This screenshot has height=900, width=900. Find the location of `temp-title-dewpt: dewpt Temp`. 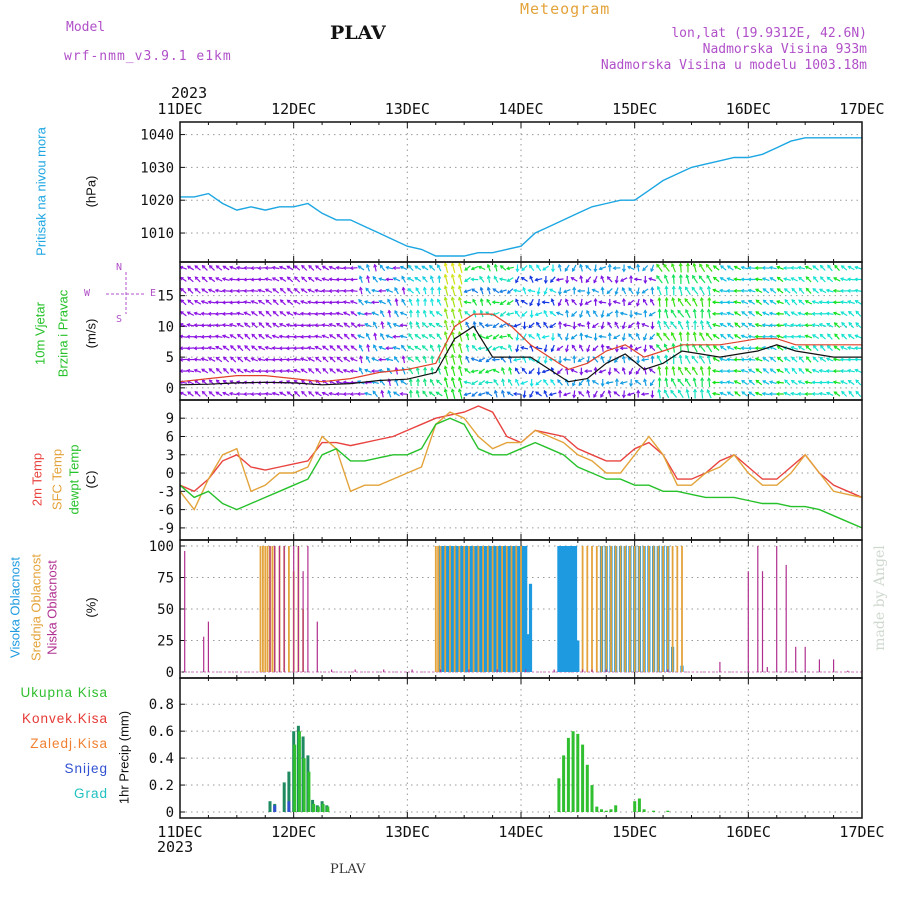

temp-title-dewpt: dewpt Temp is located at coordinates (74, 479).